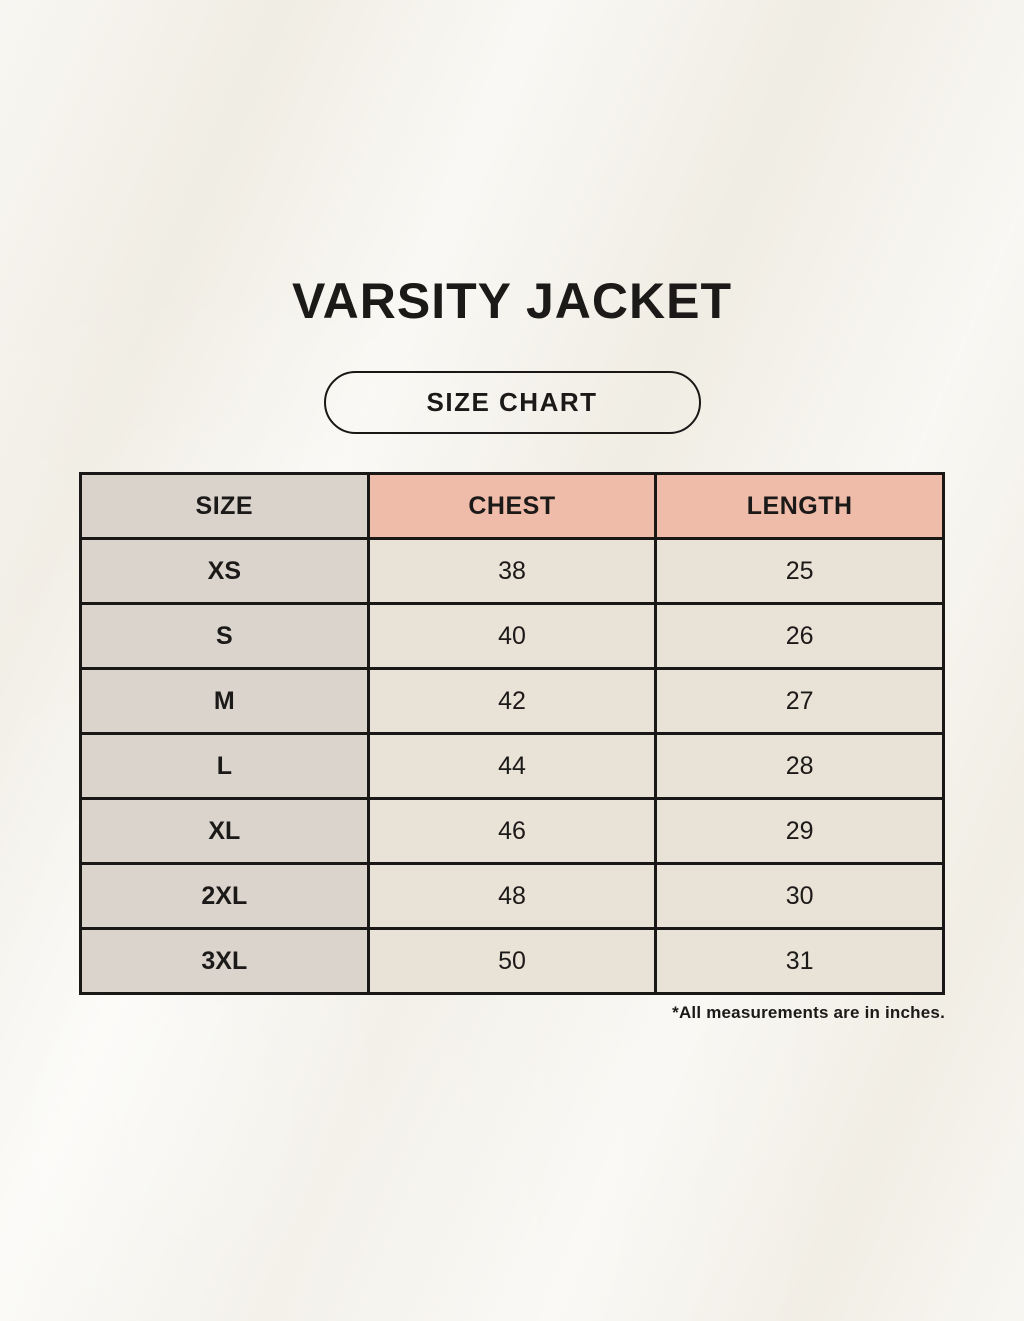 This screenshot has height=1321, width=1024. I want to click on size-chart-badge-label: SIZE CHART, so click(512, 402).